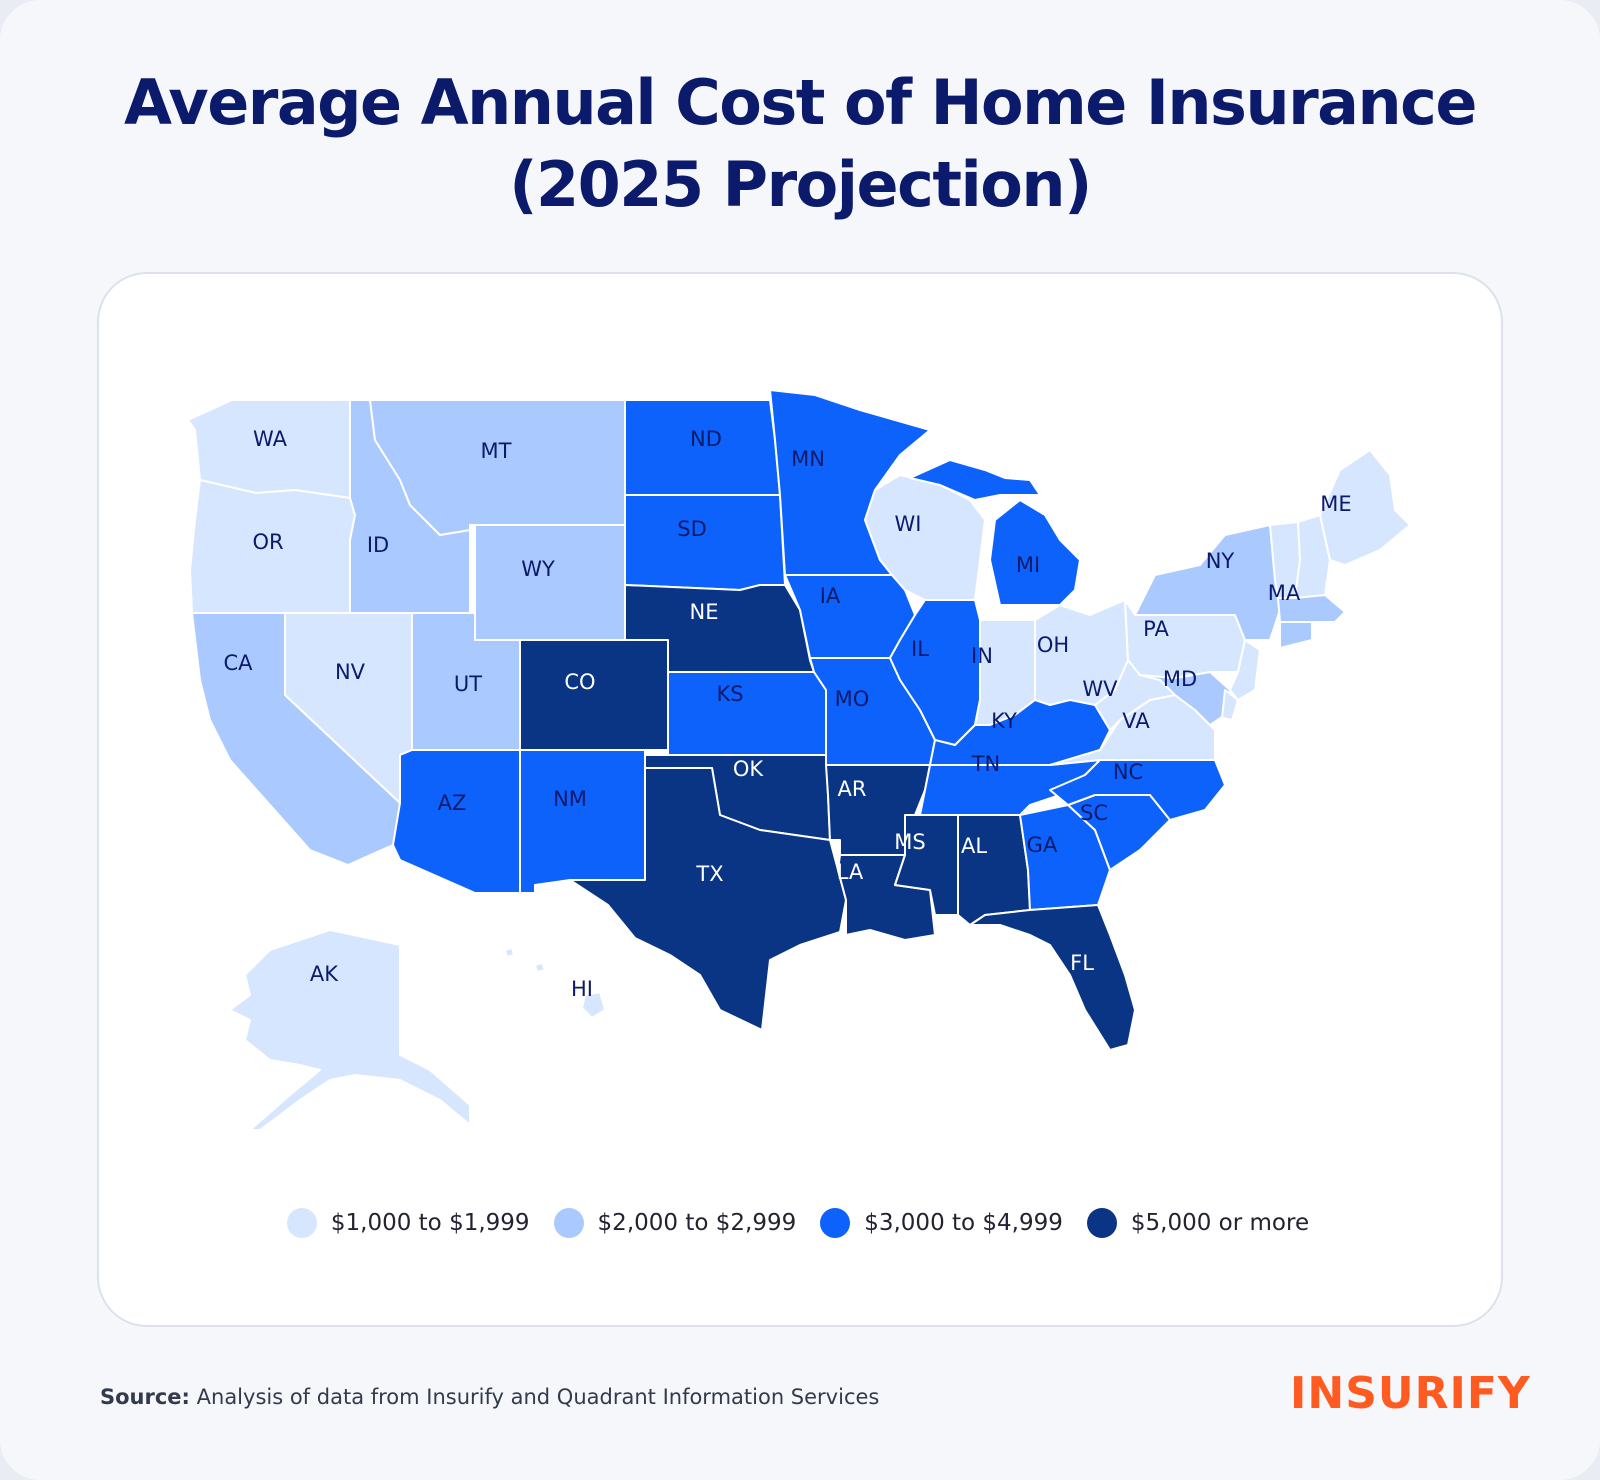 This screenshot has height=1480, width=1600. Describe the element at coordinates (808, 459) in the screenshot. I see `state-label-mn: MN` at that location.